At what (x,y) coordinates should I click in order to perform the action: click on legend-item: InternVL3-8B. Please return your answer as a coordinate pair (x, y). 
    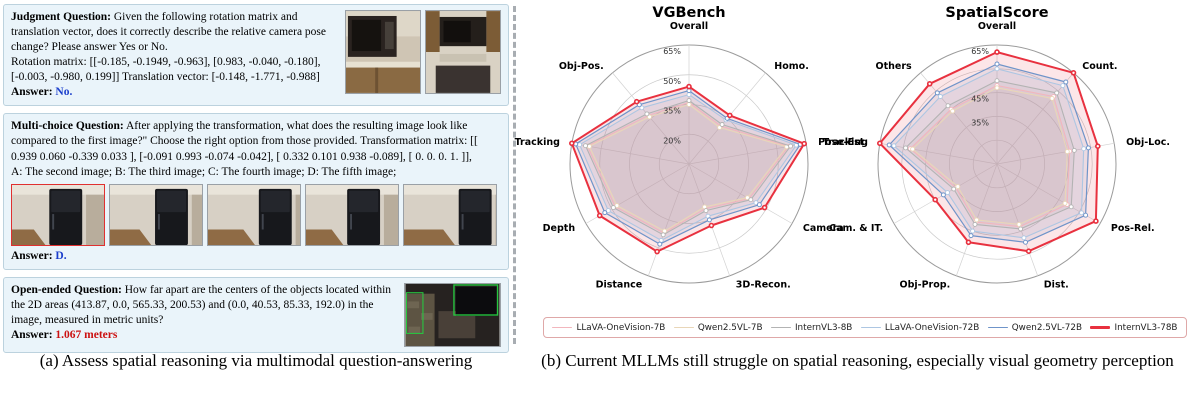
    Looking at the image, I should click on (811, 327).